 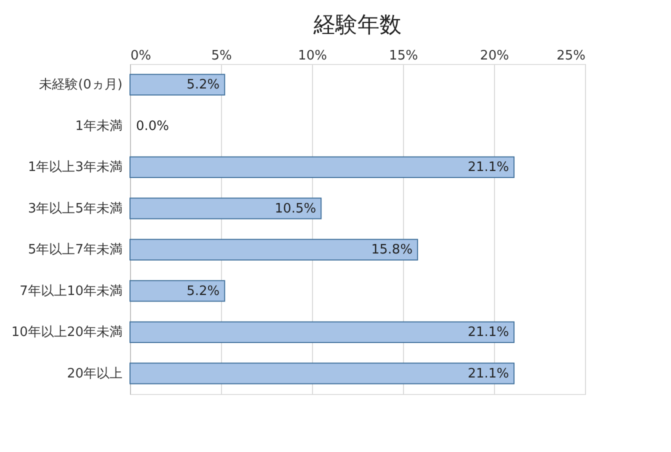 I want to click on y-tick-label: 7年以上10年未満, so click(x=71, y=291).